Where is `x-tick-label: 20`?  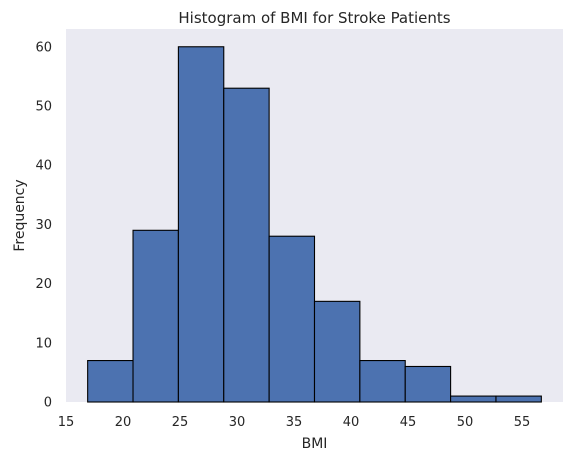
x-tick-label: 20 is located at coordinates (123, 422).